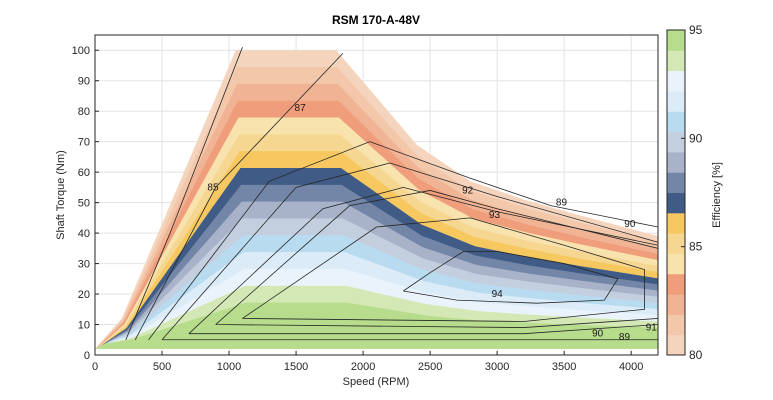  I want to click on y-tick-label: 60, so click(84, 173).